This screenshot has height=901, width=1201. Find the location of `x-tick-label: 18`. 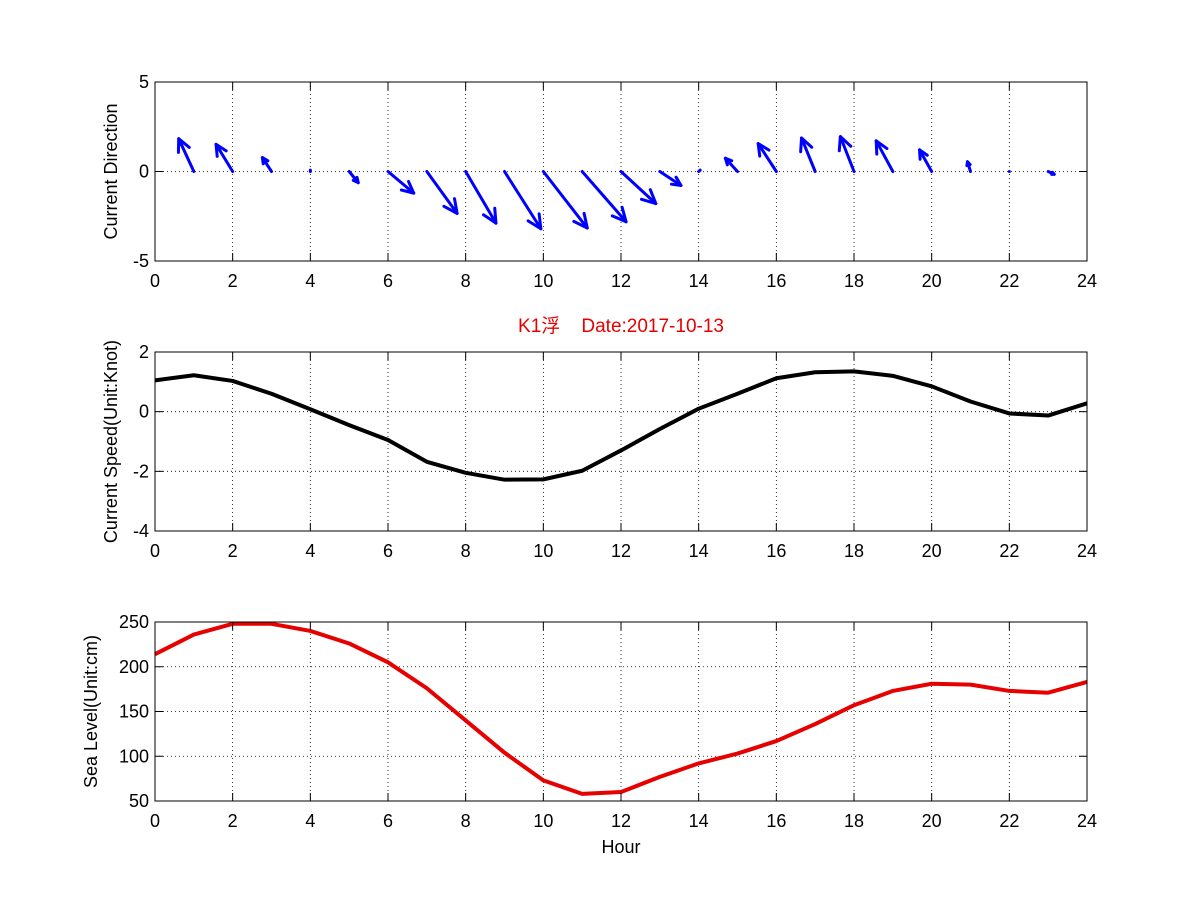

x-tick-label: 18 is located at coordinates (854, 821).